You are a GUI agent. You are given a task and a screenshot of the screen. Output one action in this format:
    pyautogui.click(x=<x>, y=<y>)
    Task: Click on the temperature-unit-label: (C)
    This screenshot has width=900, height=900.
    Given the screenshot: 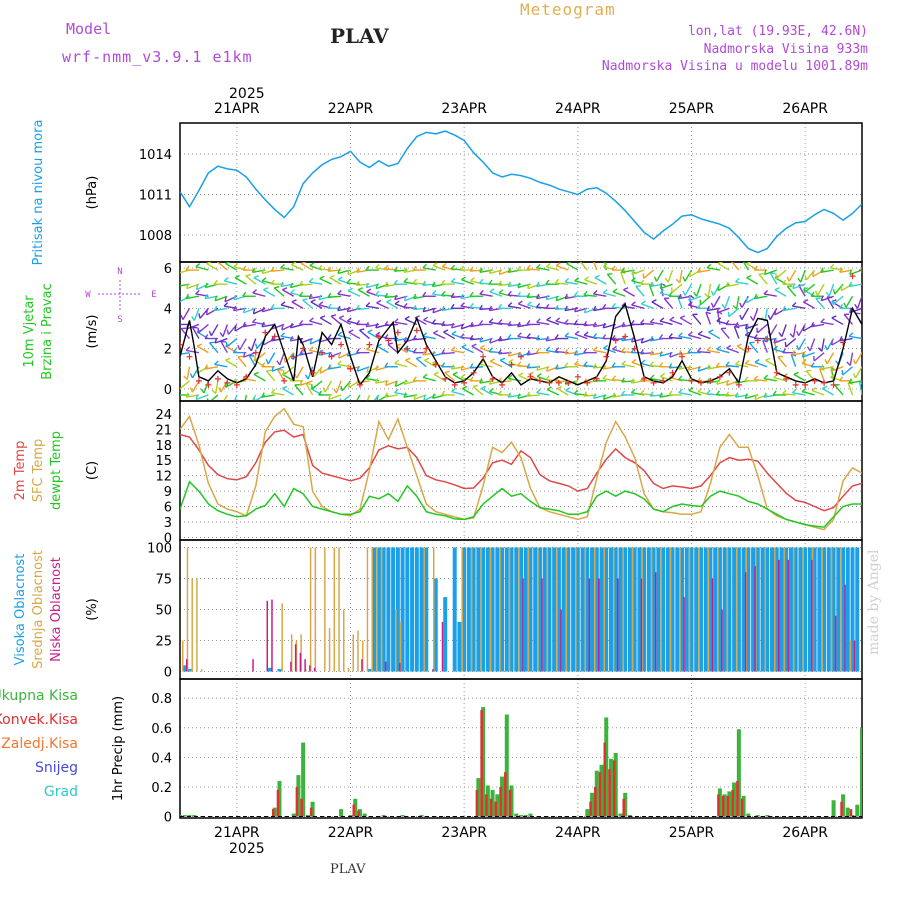 What is the action you would take?
    pyautogui.click(x=92, y=470)
    